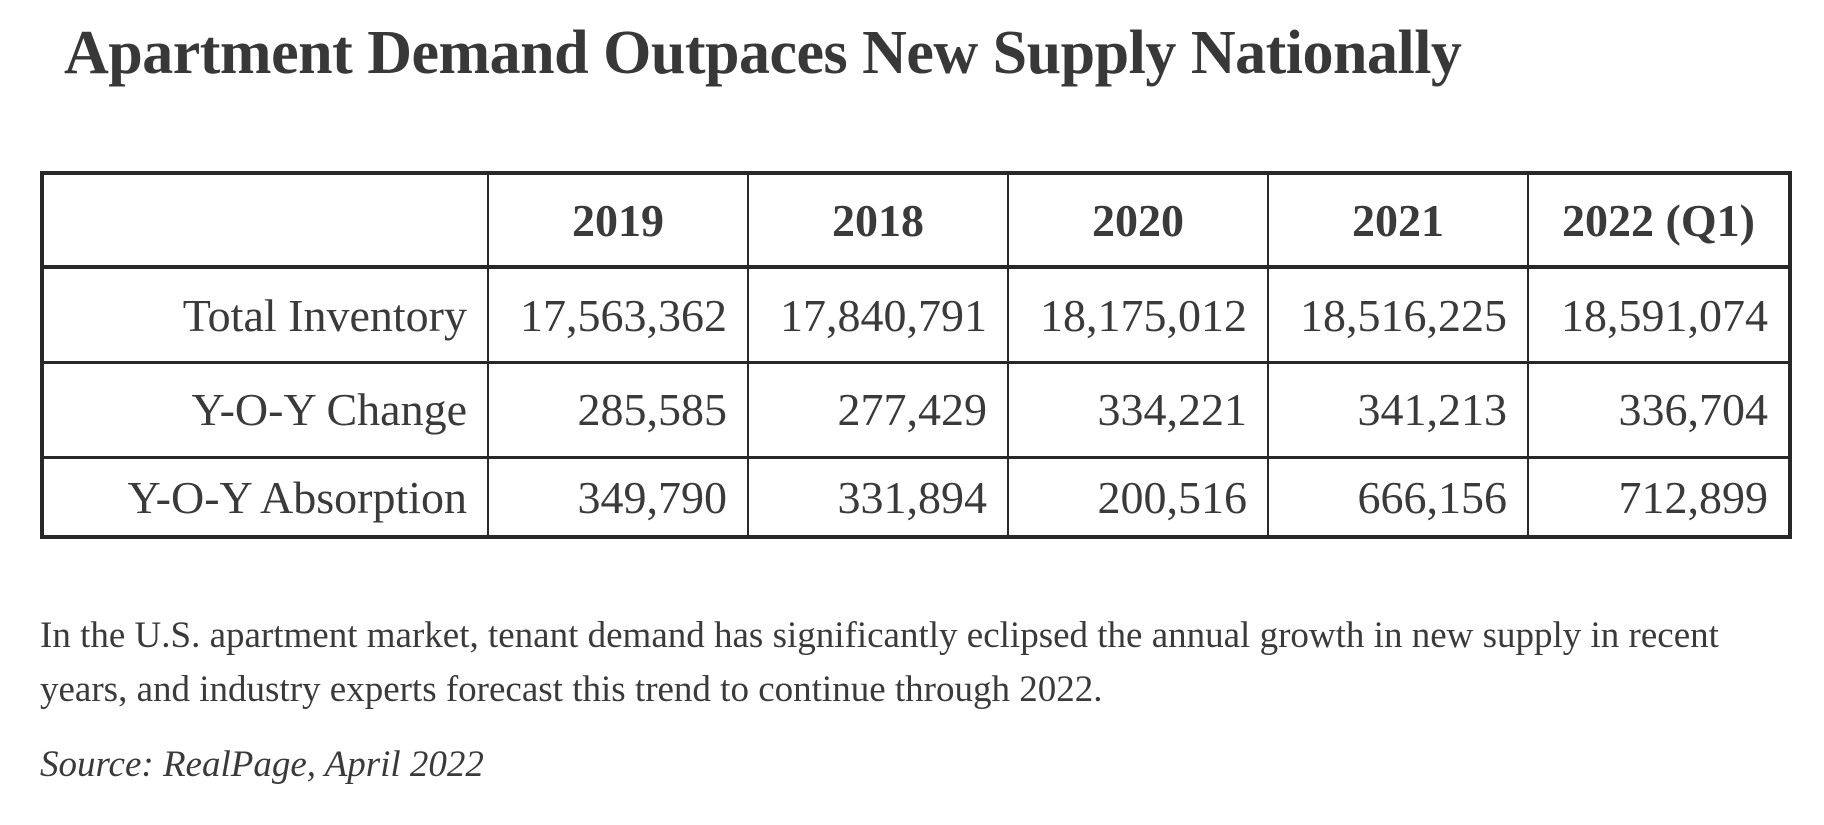 The image size is (1824, 825). I want to click on column-header-2019: 2019, so click(618, 220).